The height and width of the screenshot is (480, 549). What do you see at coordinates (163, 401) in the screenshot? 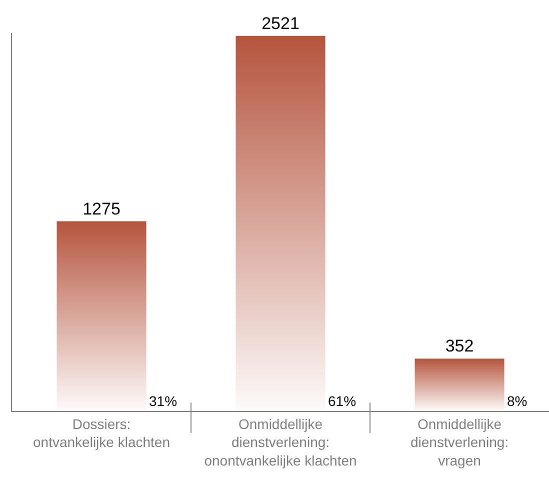
I see `annotation: 31%` at bounding box center [163, 401].